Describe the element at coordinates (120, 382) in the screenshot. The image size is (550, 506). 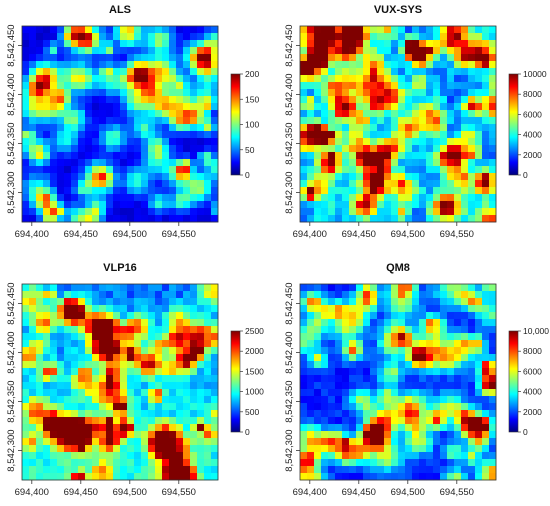
I see `plot-frame` at that location.